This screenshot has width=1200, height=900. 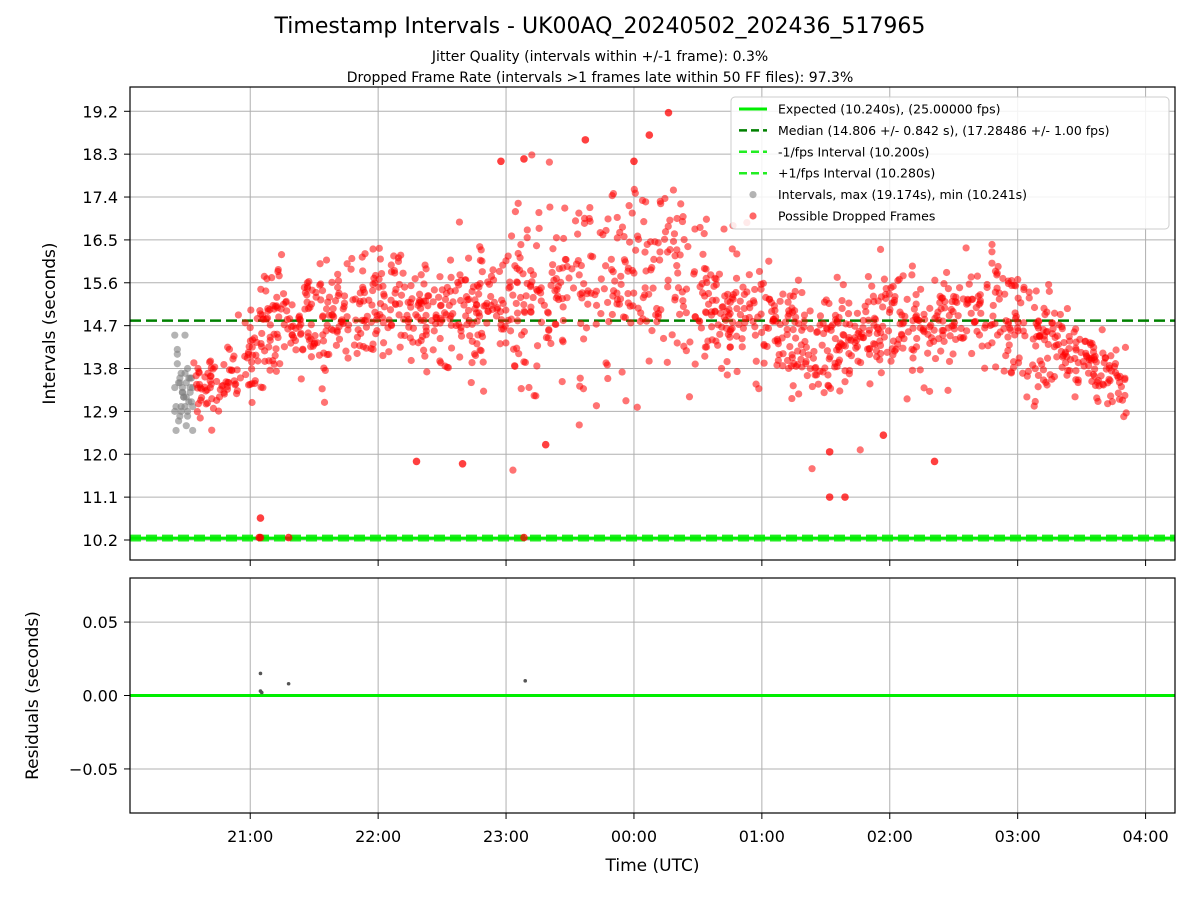 I want to click on x-tick-label: 03:00, so click(x=1018, y=836).